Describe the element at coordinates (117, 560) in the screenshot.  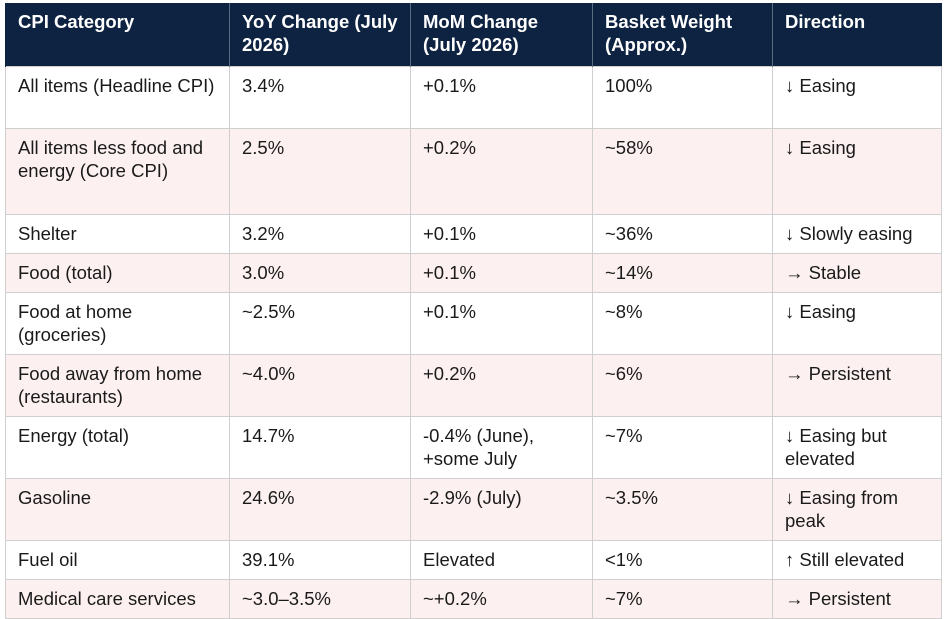
I see `cell-category: Fuel oil` at that location.